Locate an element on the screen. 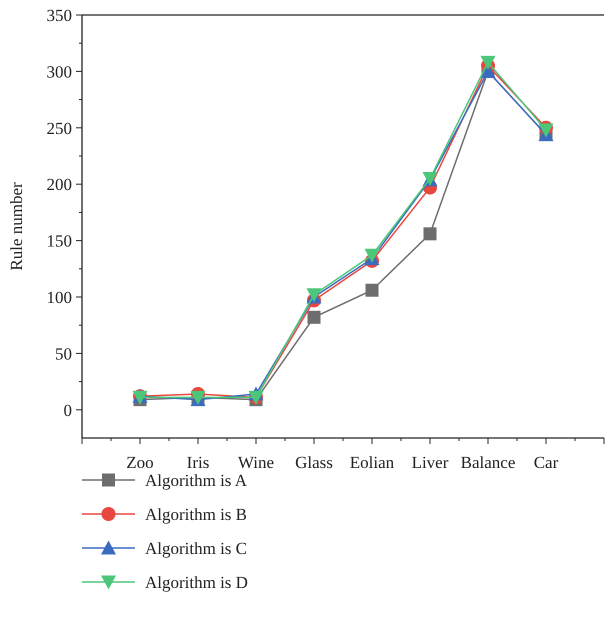 This screenshot has width=605, height=631. legend-label: Algorithm is A is located at coordinates (196, 480).